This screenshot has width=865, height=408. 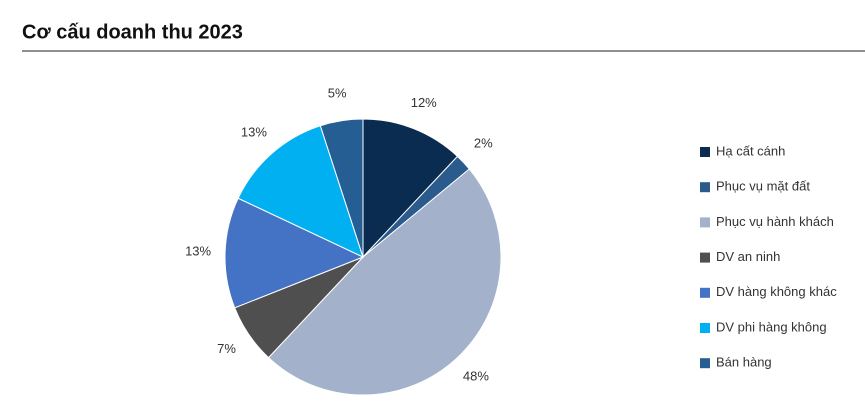 What do you see at coordinates (483, 142) in the screenshot?
I see `data-label: 2%` at bounding box center [483, 142].